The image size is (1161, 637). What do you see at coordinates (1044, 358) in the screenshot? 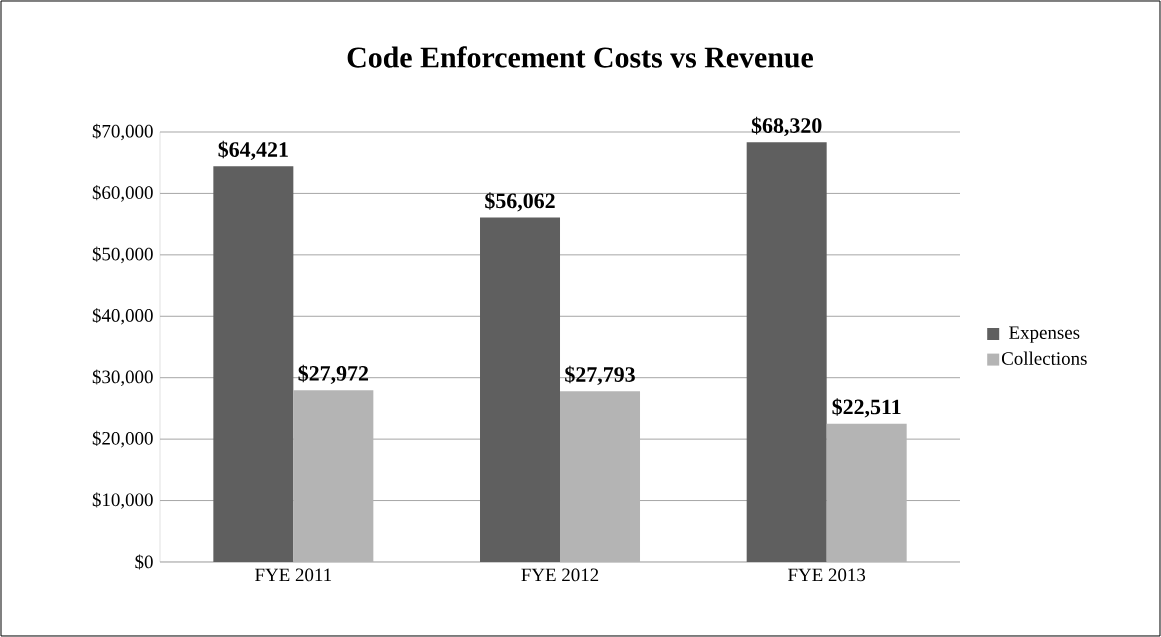
I see `legend-label: Collections` at bounding box center [1044, 358].